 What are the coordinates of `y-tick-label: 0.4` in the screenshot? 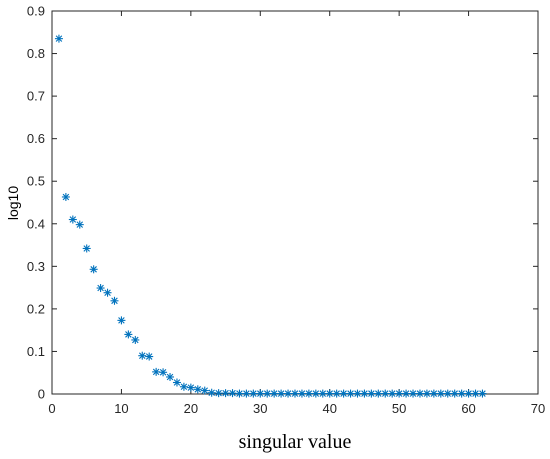 It's located at (36, 223).